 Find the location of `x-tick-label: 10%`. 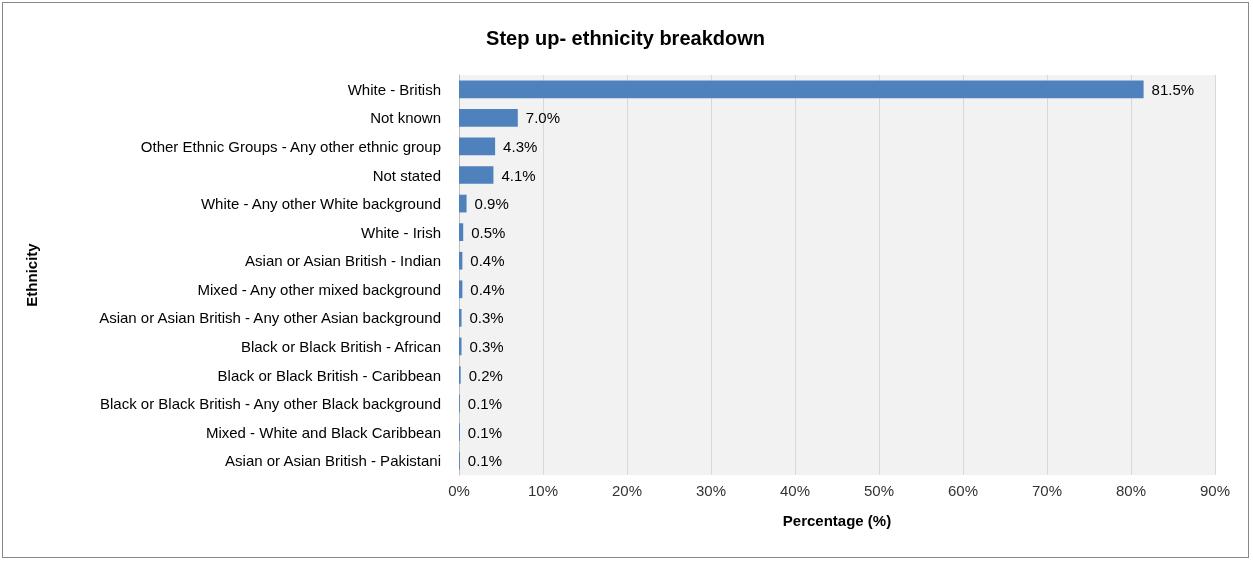

x-tick-label: 10% is located at coordinates (543, 490).